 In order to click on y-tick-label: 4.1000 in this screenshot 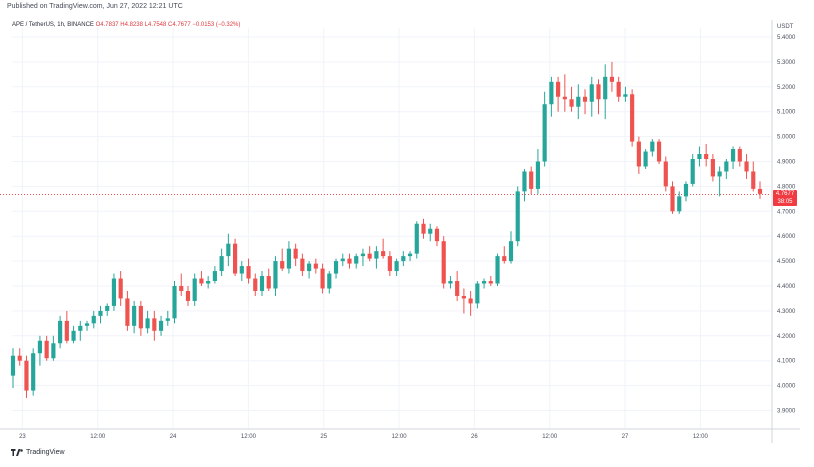, I will do `click(786, 362)`.